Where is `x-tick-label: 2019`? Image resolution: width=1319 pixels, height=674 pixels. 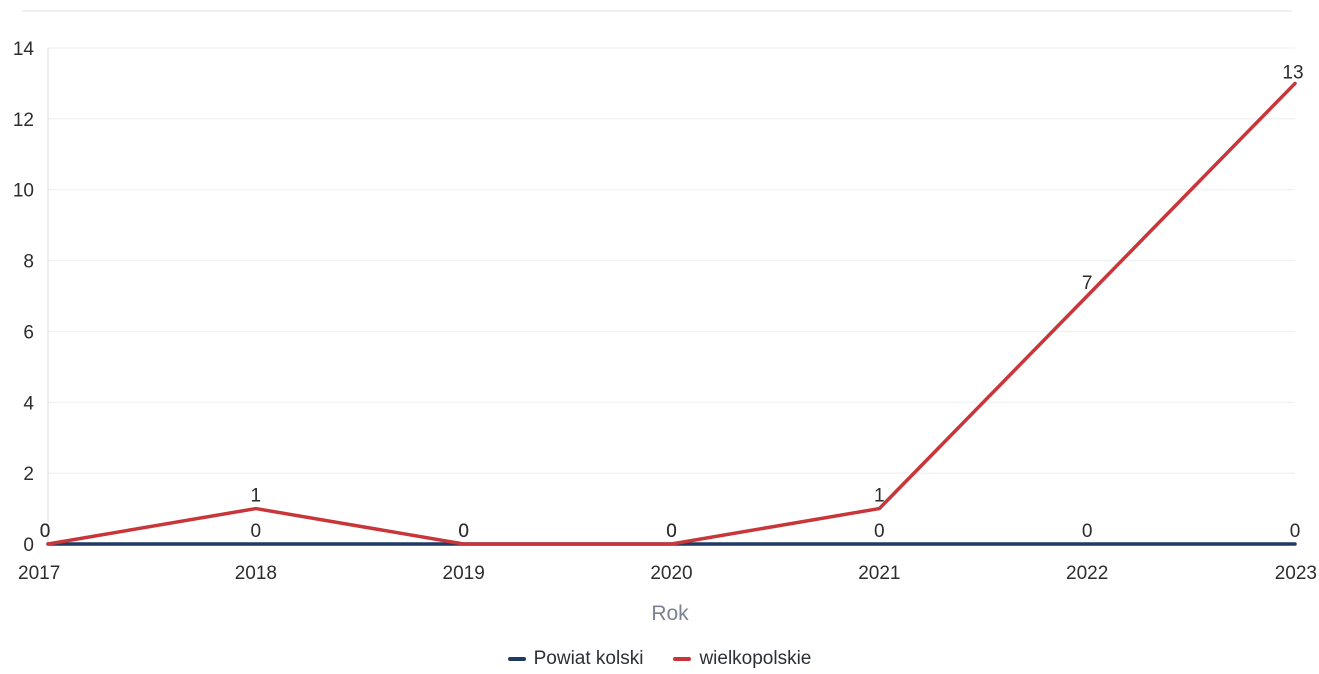
x-tick-label: 2019 is located at coordinates (464, 573).